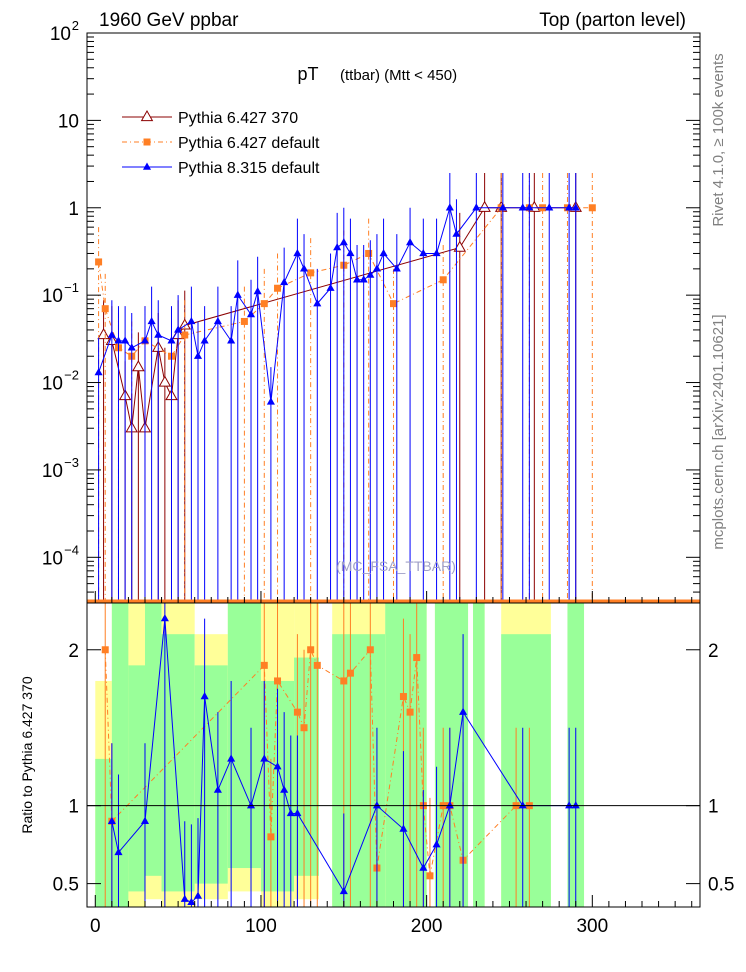  What do you see at coordinates (249, 143) in the screenshot?
I see `legend-label-1: Pythia 6.427 default` at bounding box center [249, 143].